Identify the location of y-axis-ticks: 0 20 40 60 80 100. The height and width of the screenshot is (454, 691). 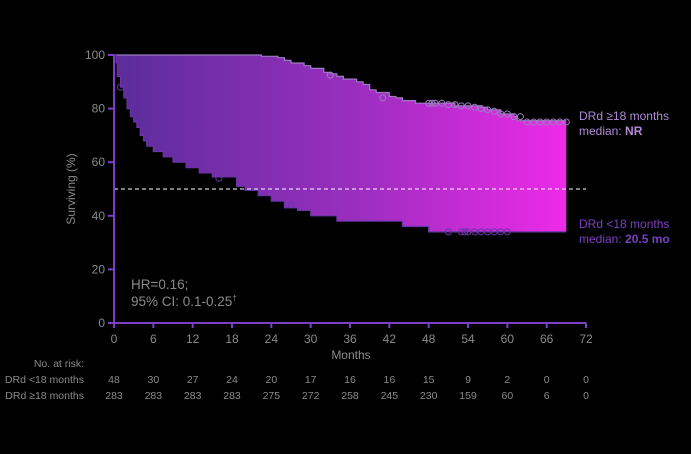
(99, 189).